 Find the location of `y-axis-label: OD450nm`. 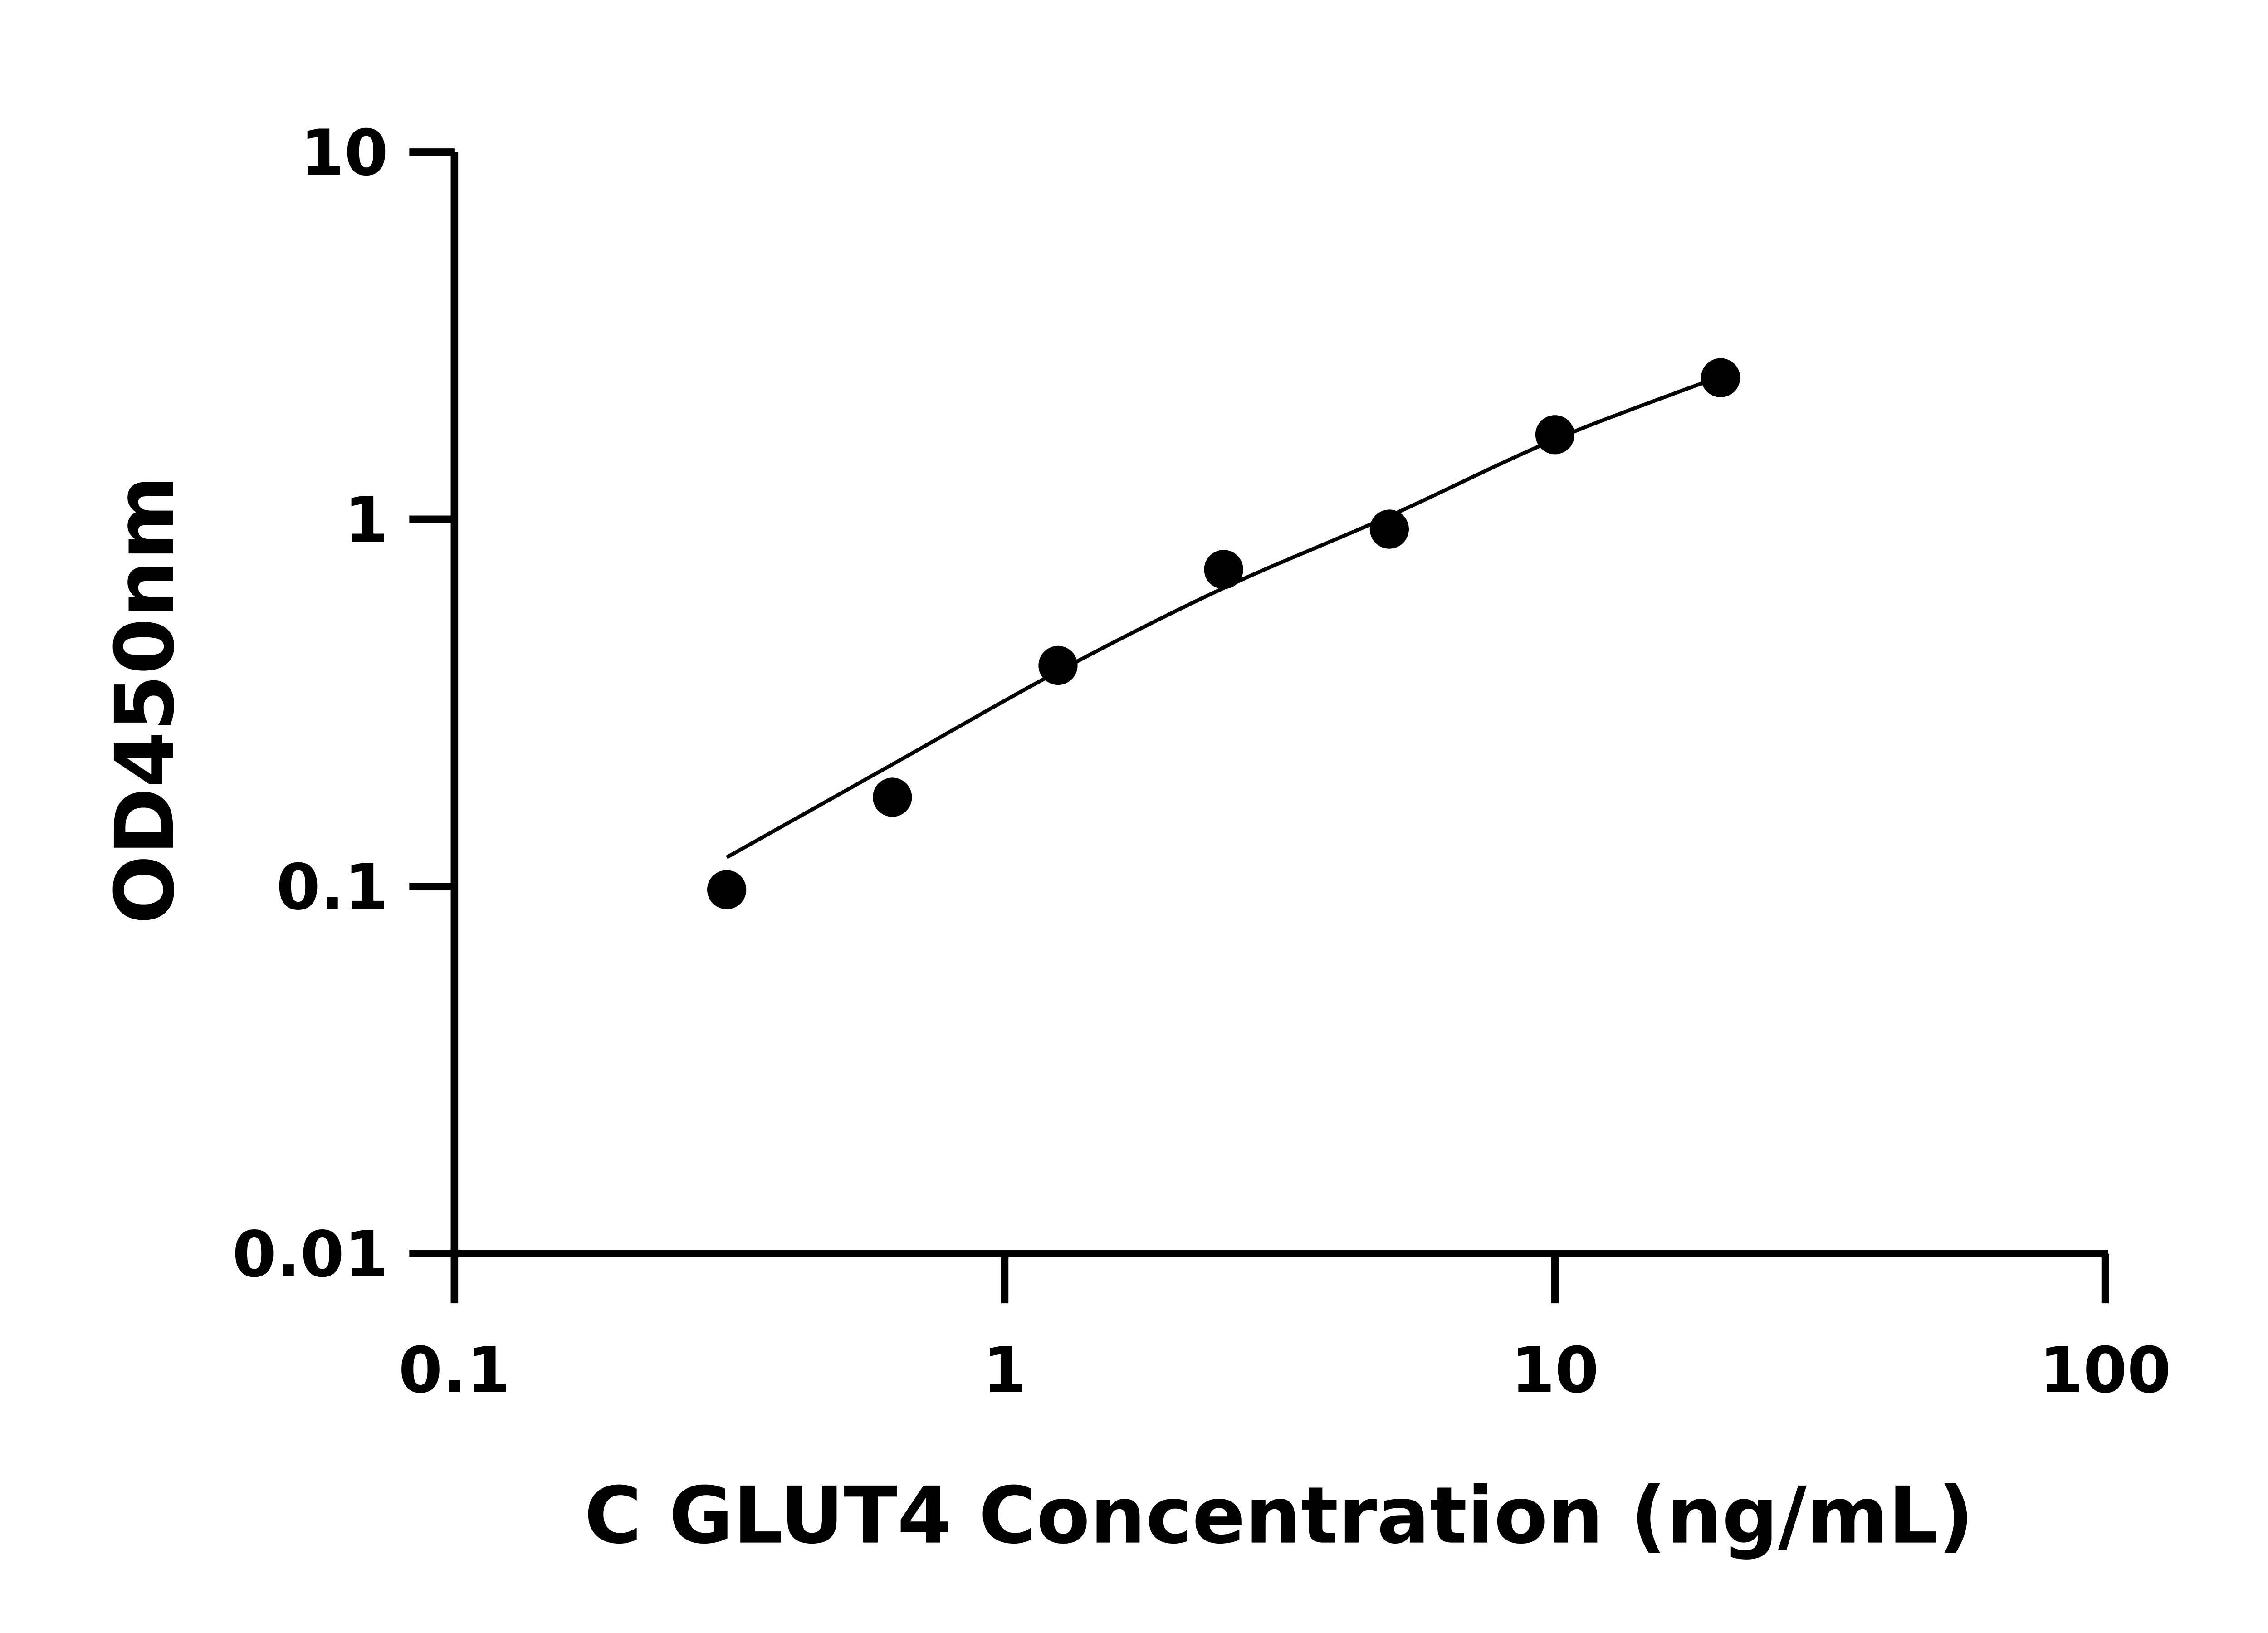

y-axis-label: OD450nm is located at coordinates (146, 699).